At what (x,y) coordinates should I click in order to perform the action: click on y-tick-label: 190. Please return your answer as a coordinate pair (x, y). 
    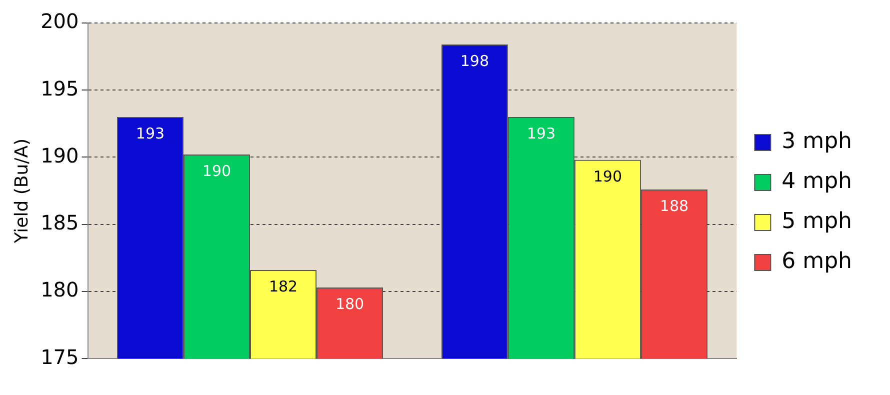
    Looking at the image, I should click on (59, 155).